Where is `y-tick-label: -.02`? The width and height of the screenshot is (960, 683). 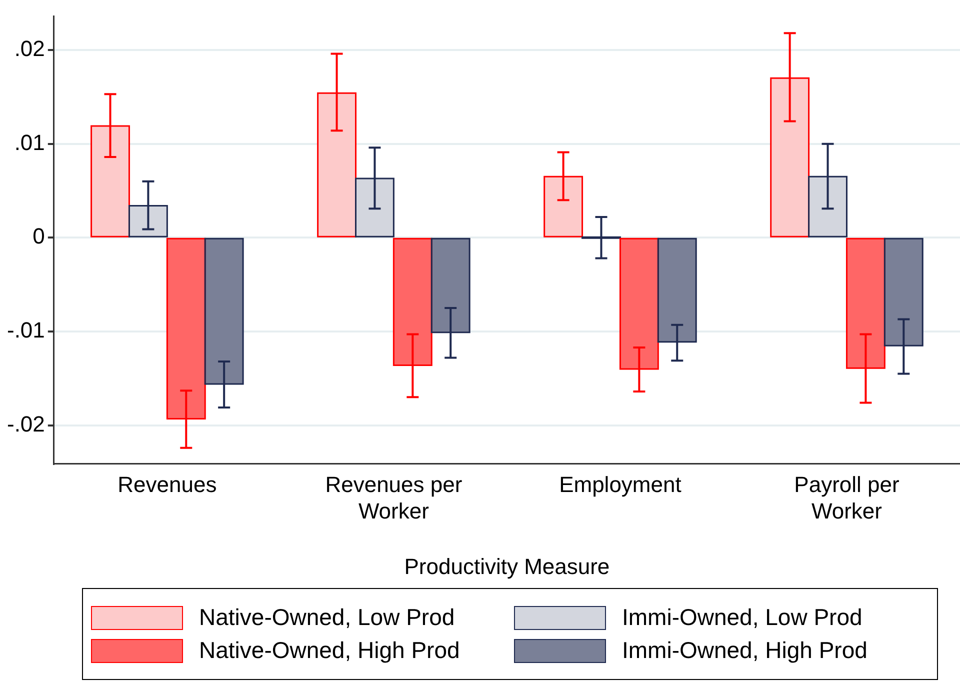 y-tick-label: -.02 is located at coordinates (25, 423).